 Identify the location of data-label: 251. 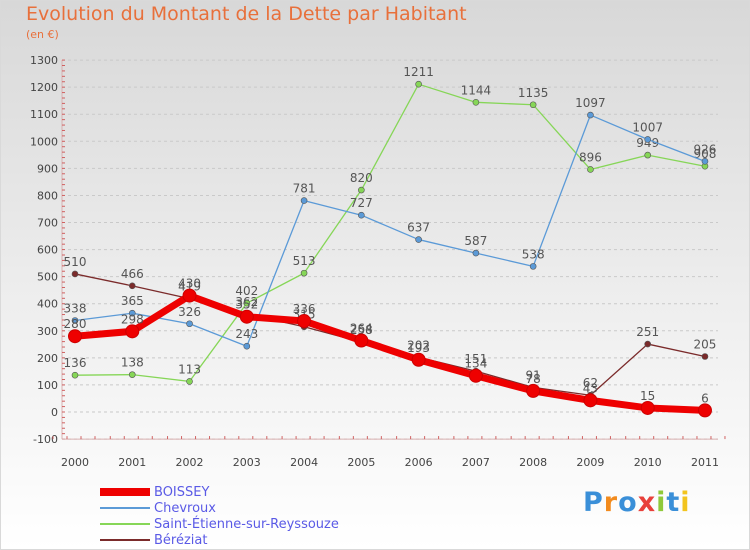
(647, 332).